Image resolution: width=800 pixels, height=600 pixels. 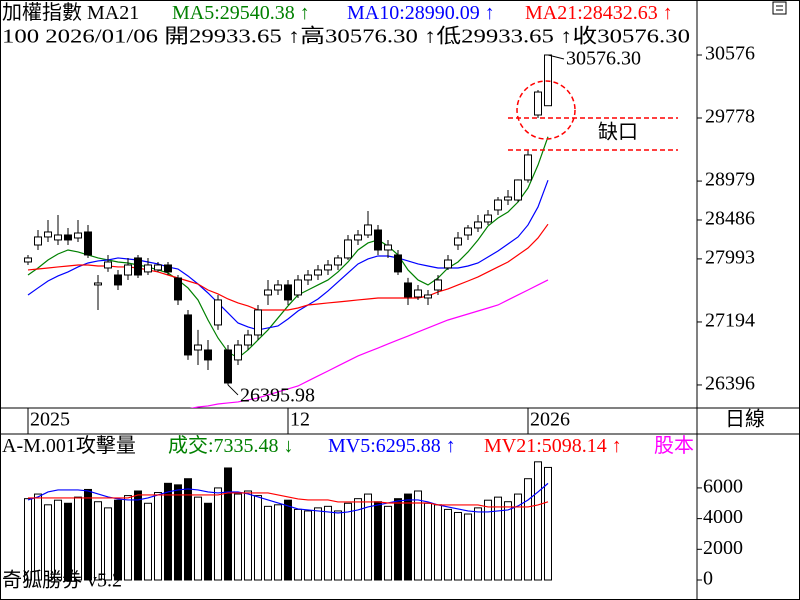 What do you see at coordinates (70, 12) in the screenshot?
I see `chart-title: 加權指數 MA21` at bounding box center [70, 12].